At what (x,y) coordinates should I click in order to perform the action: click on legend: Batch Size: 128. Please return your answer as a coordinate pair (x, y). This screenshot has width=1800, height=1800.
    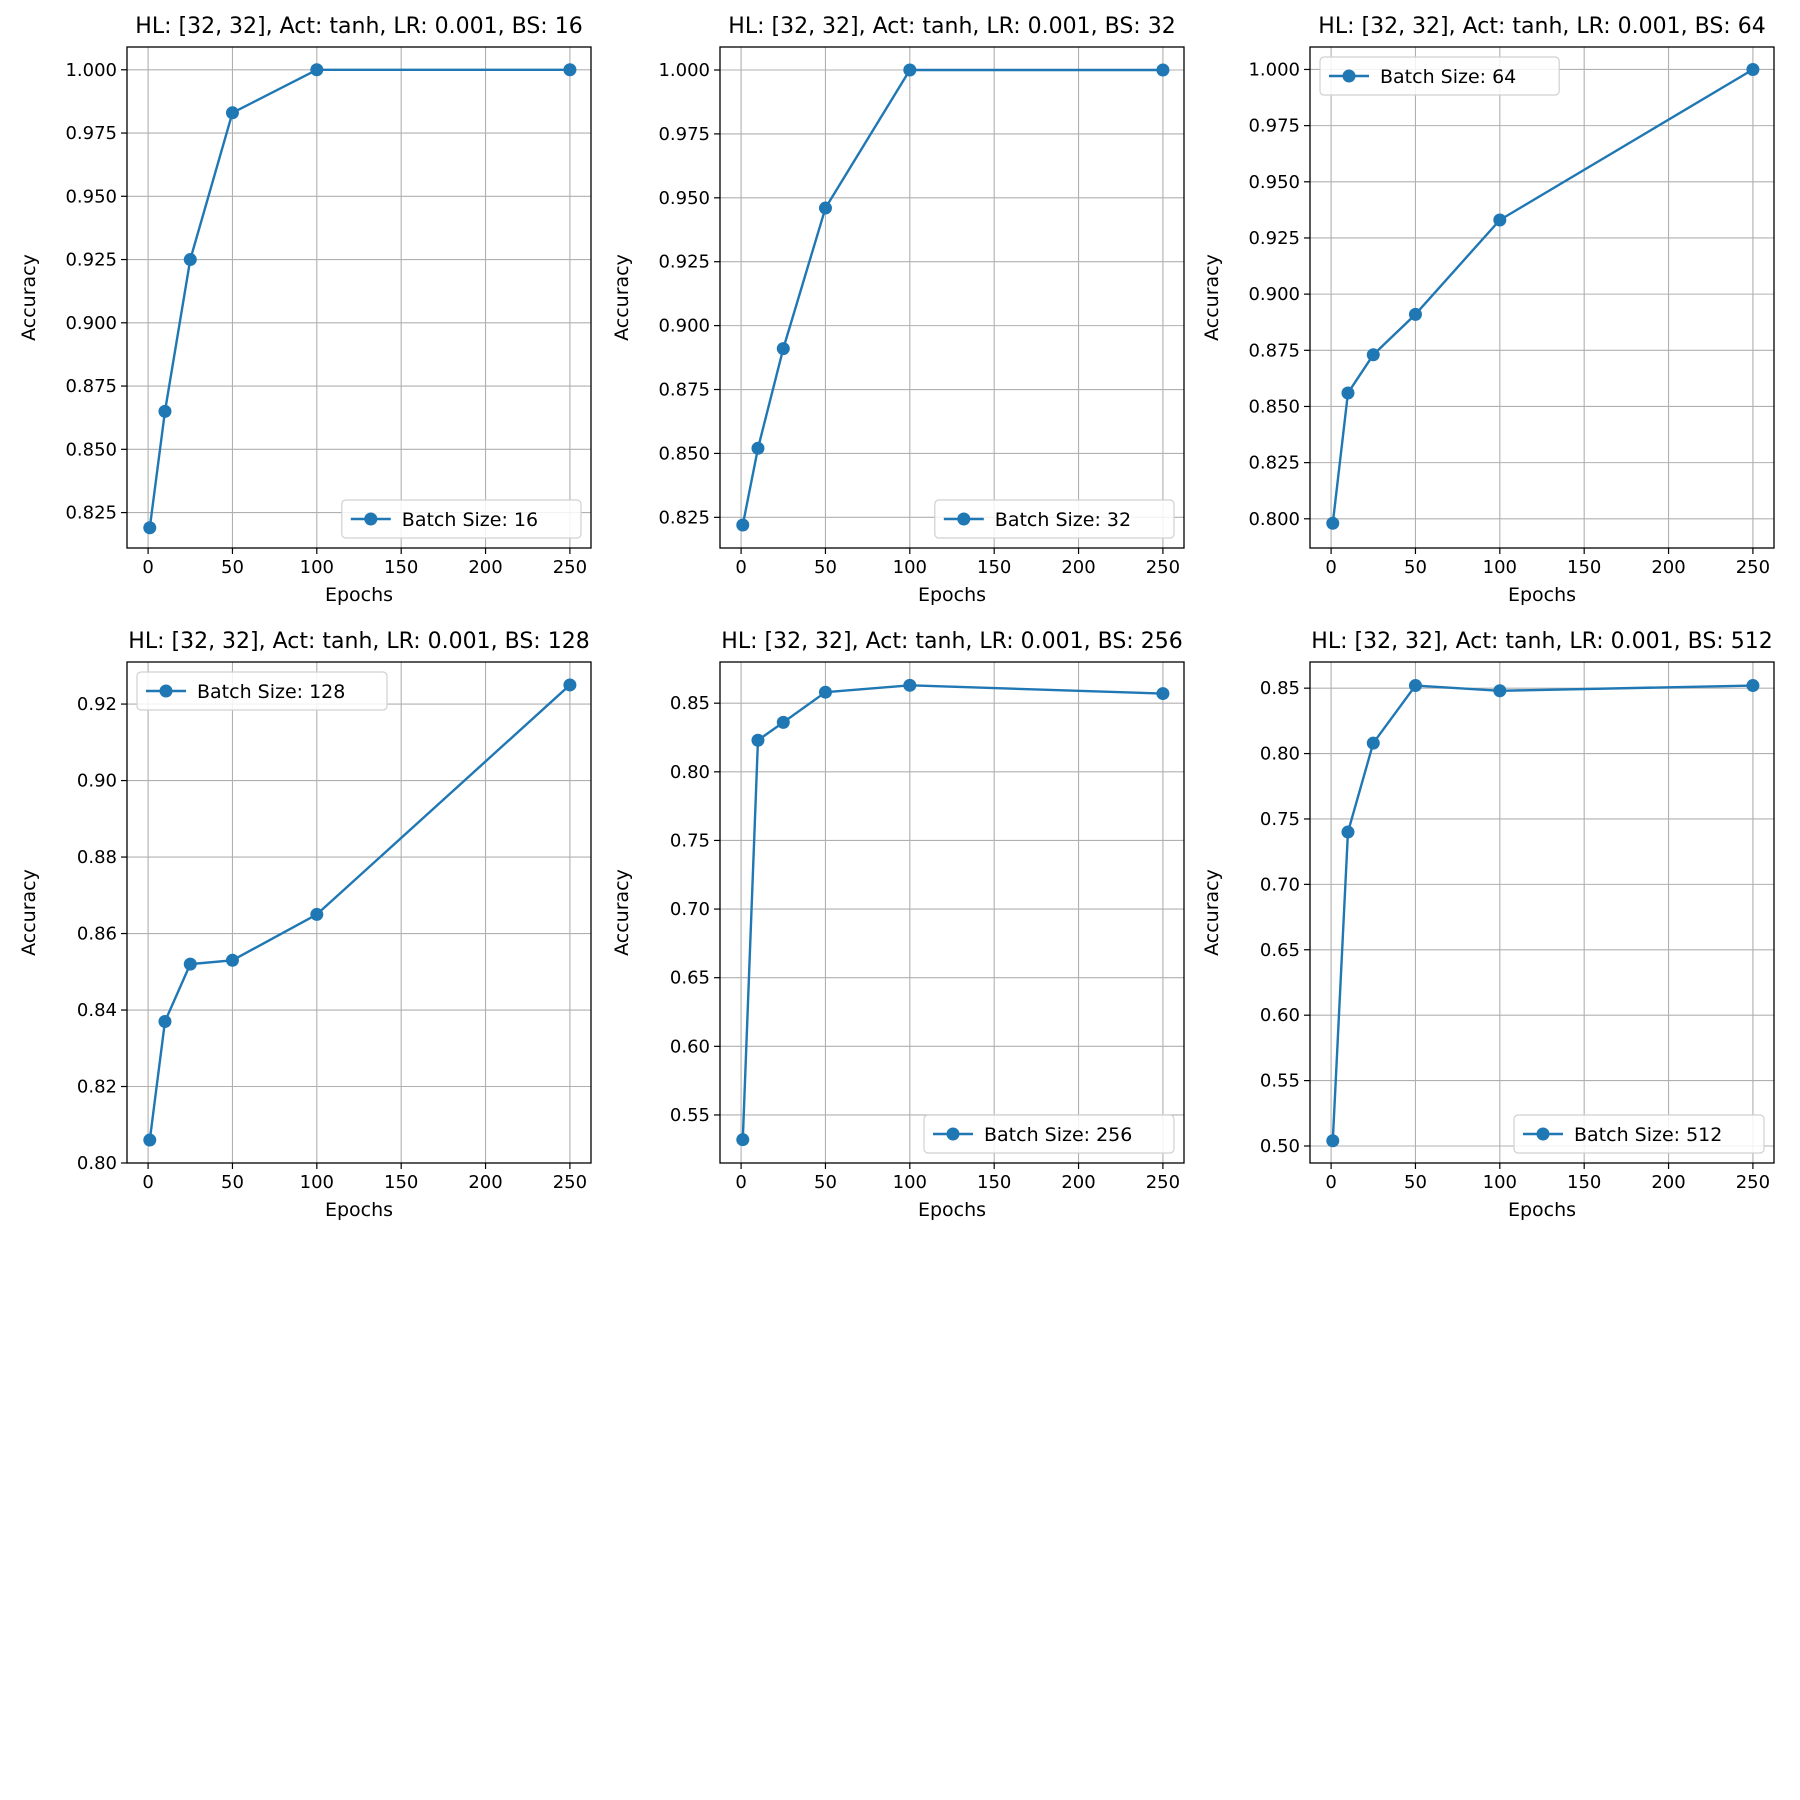
    Looking at the image, I should click on (262, 691).